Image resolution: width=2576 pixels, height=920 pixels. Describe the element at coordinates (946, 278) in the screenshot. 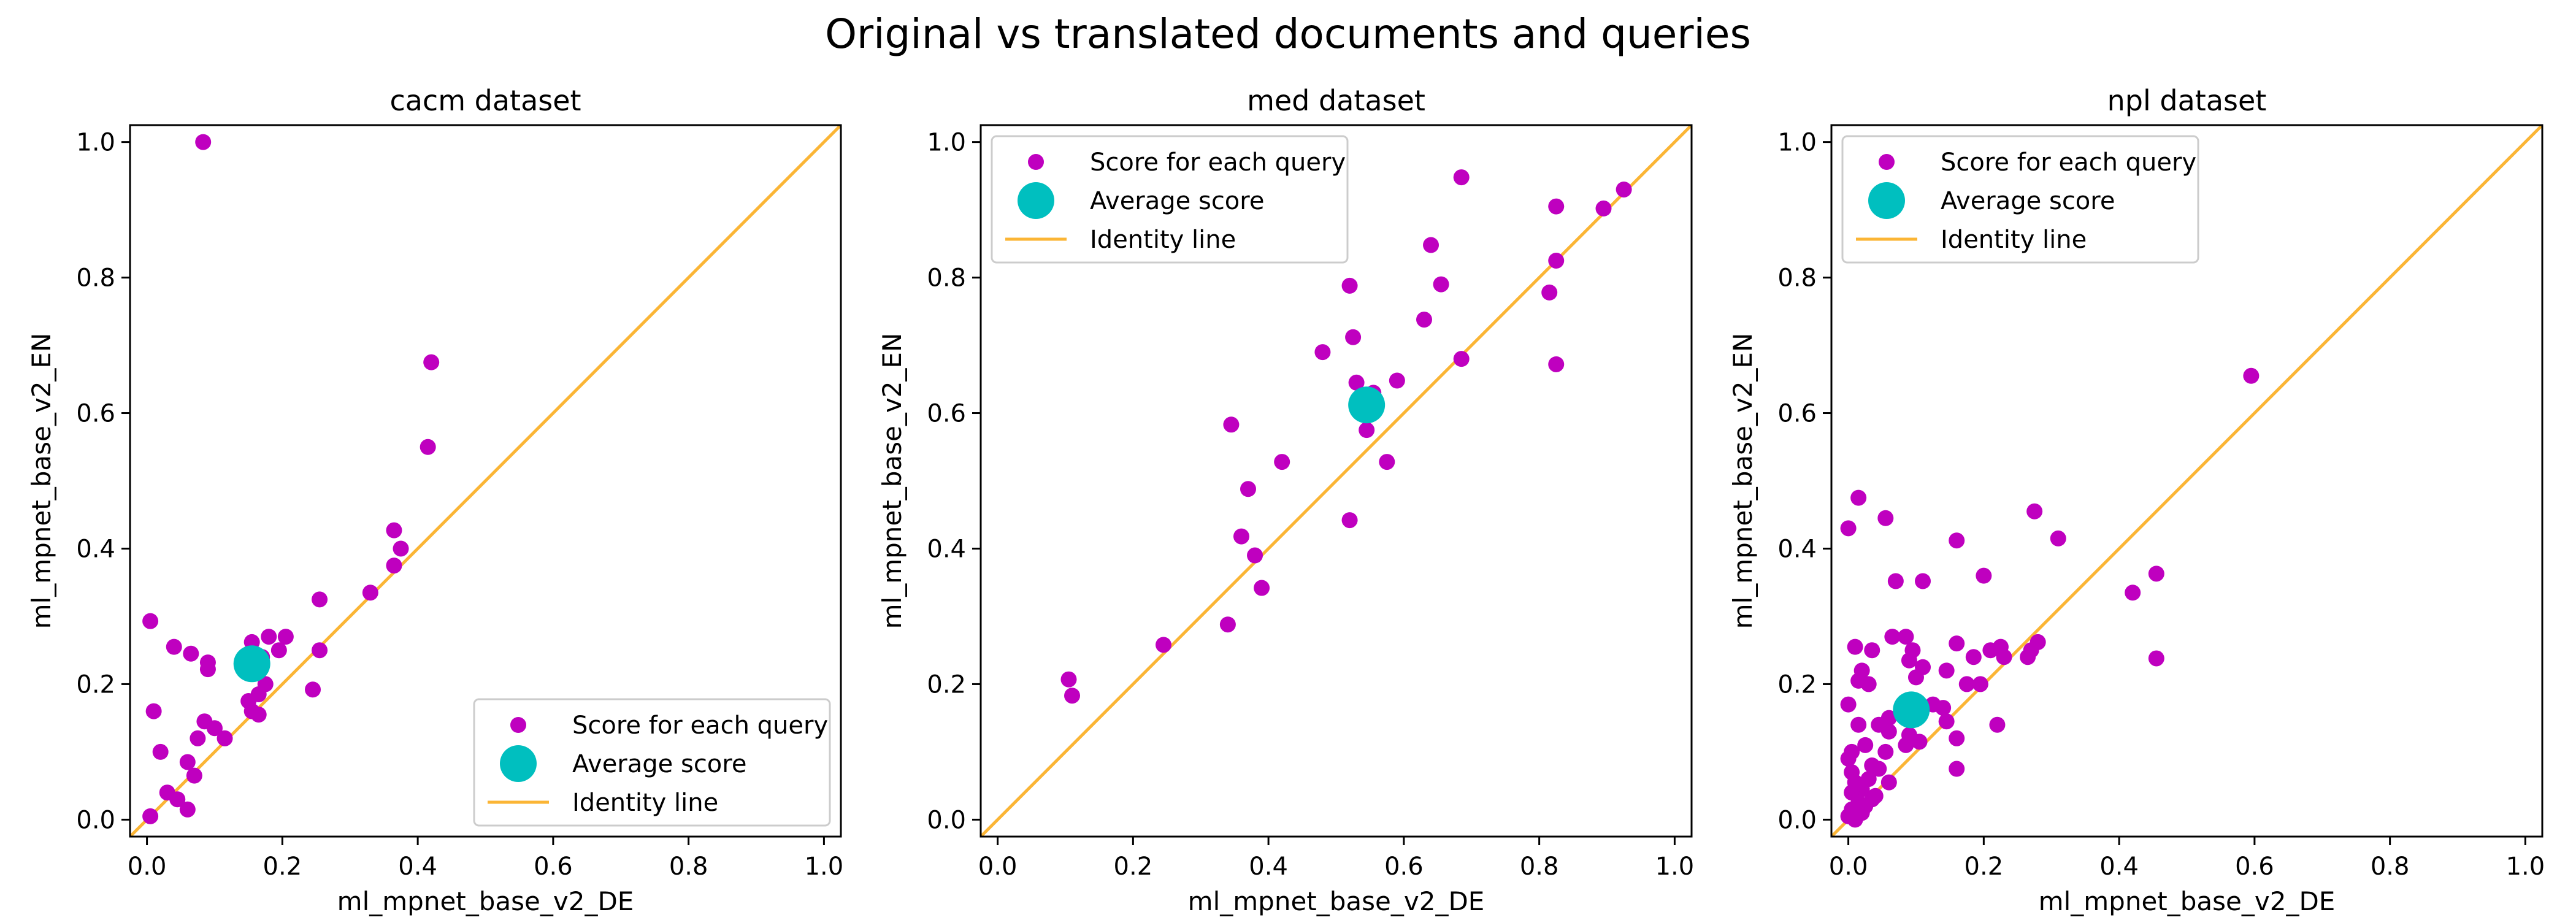

I see `y-tick-label: 0.8` at that location.